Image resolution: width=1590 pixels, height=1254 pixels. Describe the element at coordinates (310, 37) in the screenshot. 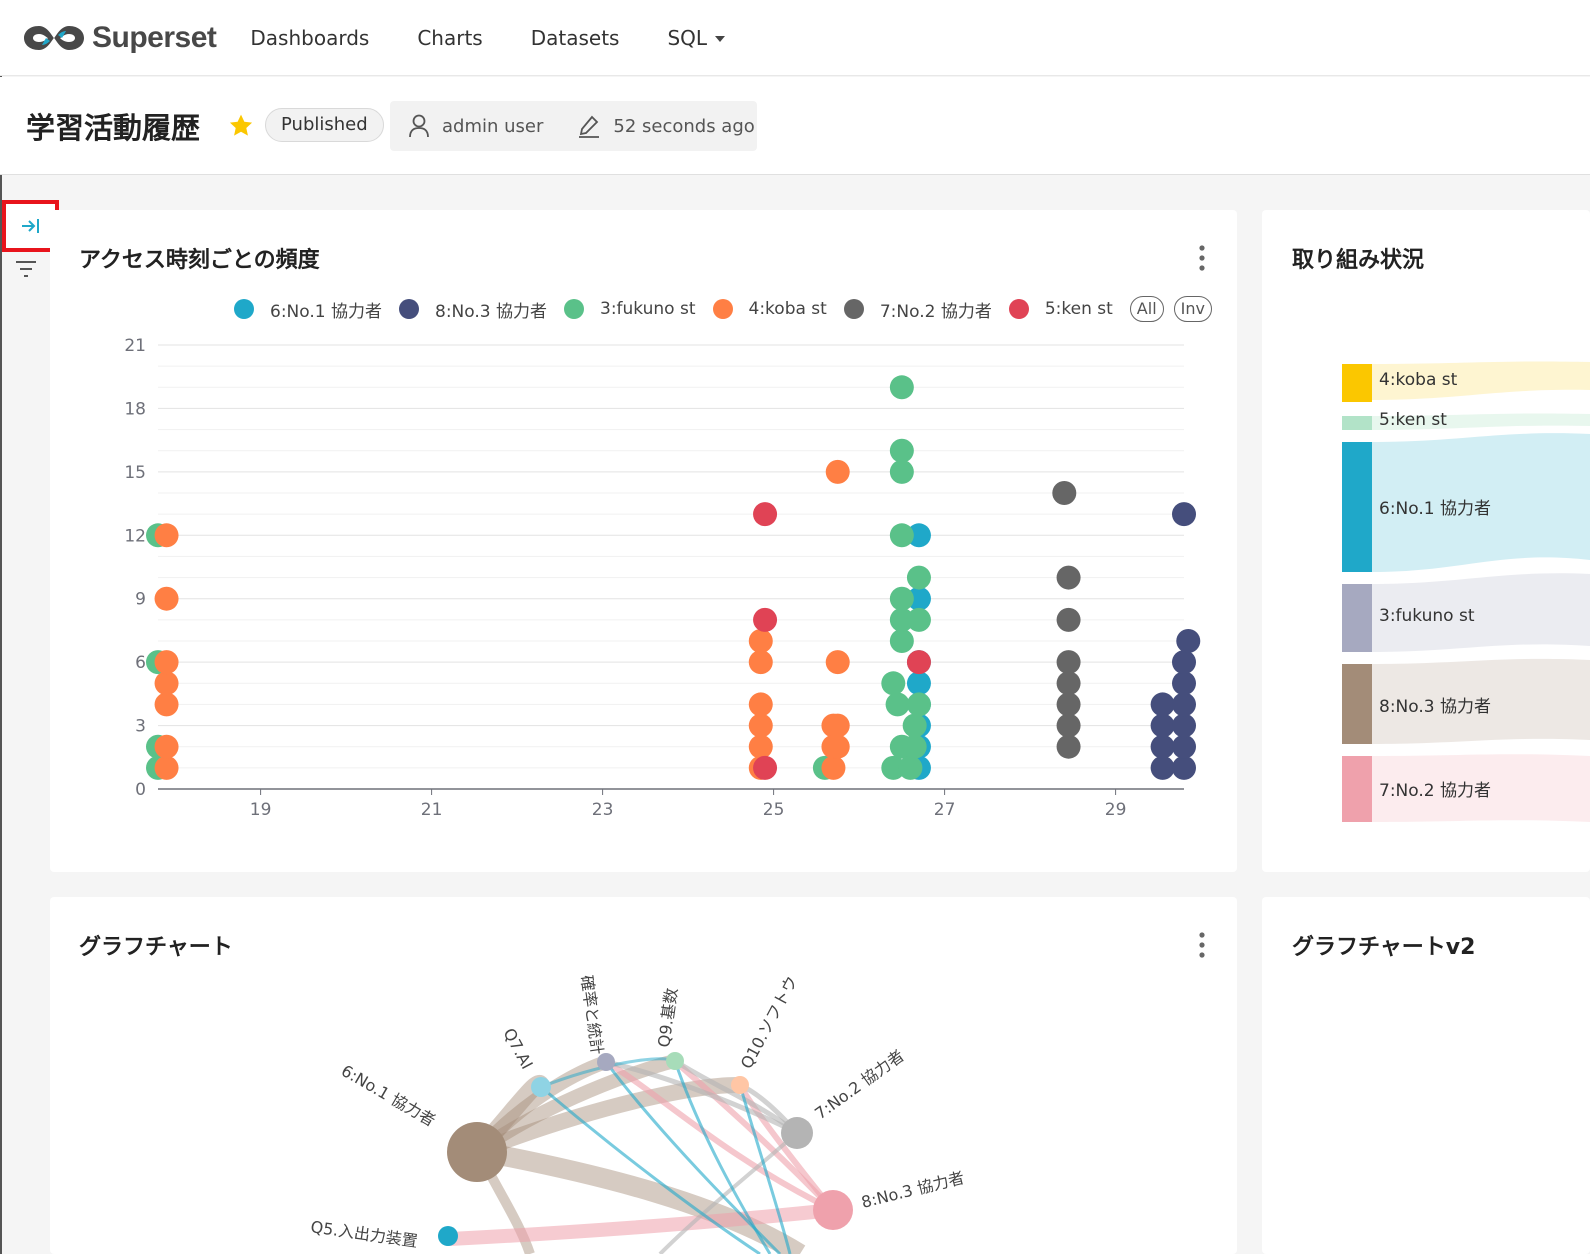

I see `nav-dashboards: Dashboards` at that location.